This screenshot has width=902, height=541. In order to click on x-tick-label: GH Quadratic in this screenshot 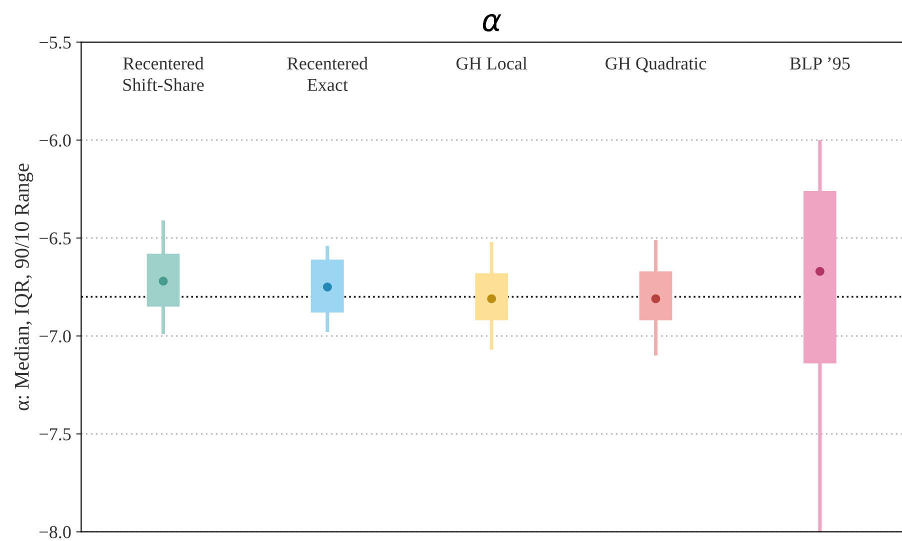, I will do `click(656, 64)`.